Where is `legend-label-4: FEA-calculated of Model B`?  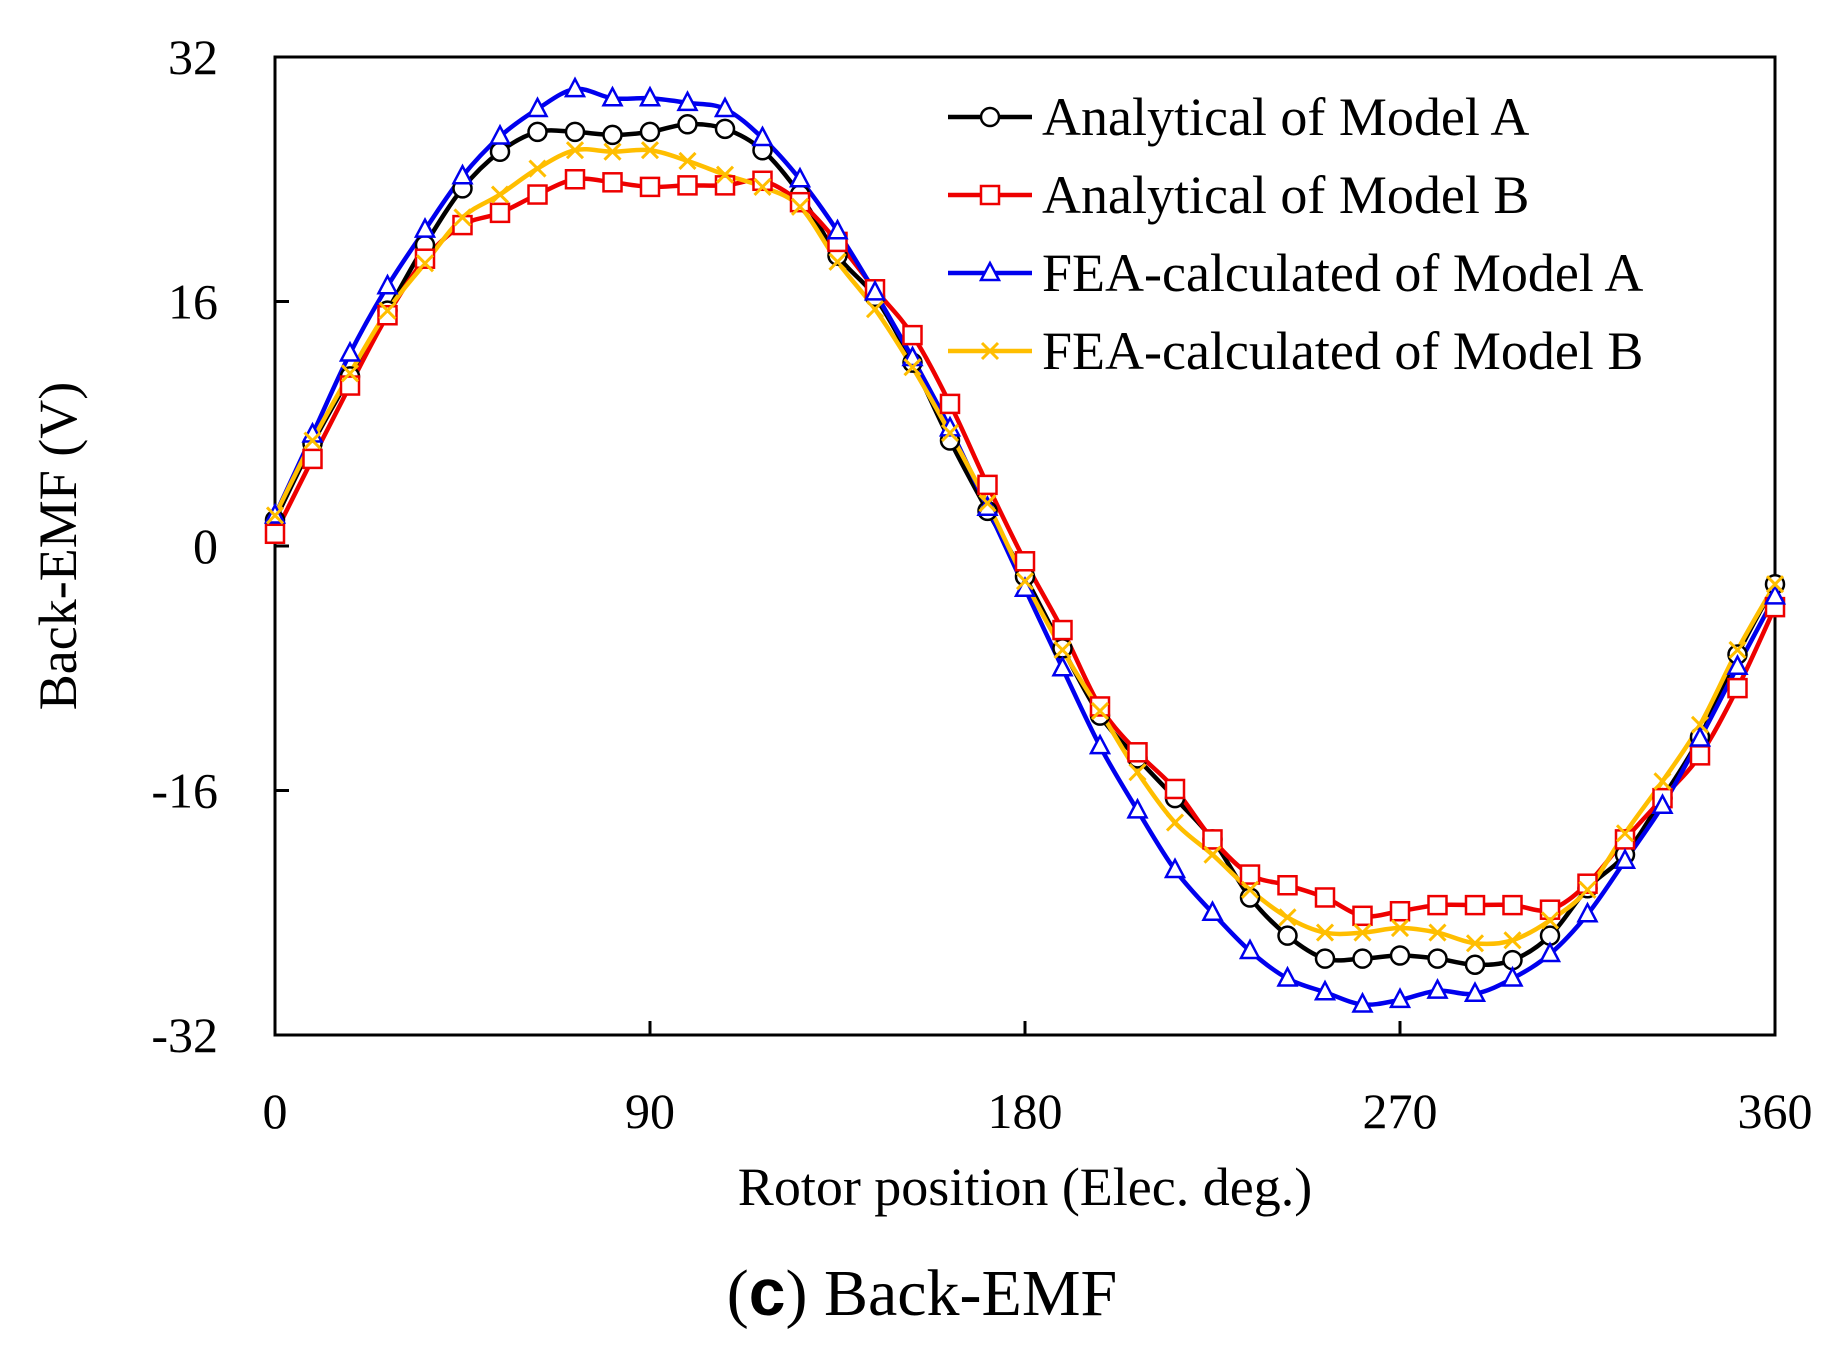 legend-label-4: FEA-calculated of Model B is located at coordinates (1342, 351).